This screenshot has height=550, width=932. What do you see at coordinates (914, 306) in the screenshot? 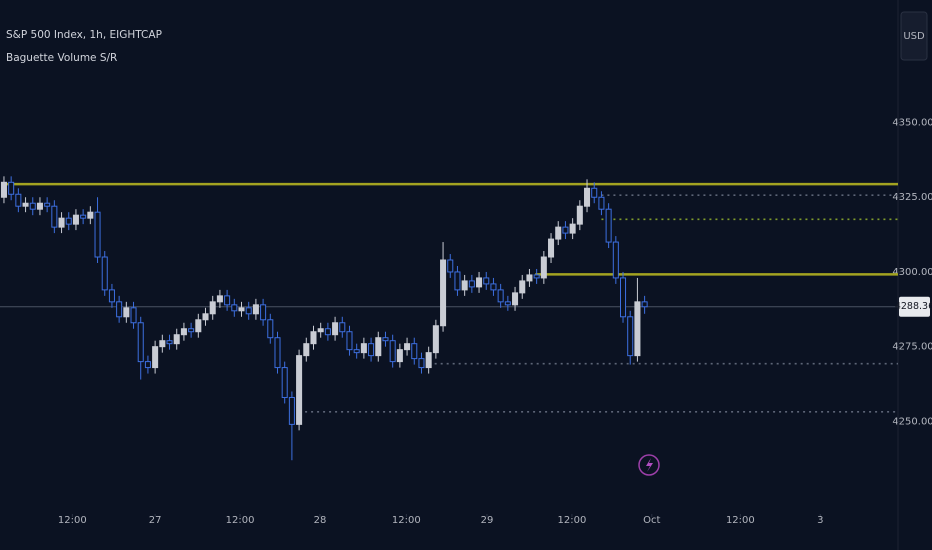
I see `last-price-box` at bounding box center [914, 306].